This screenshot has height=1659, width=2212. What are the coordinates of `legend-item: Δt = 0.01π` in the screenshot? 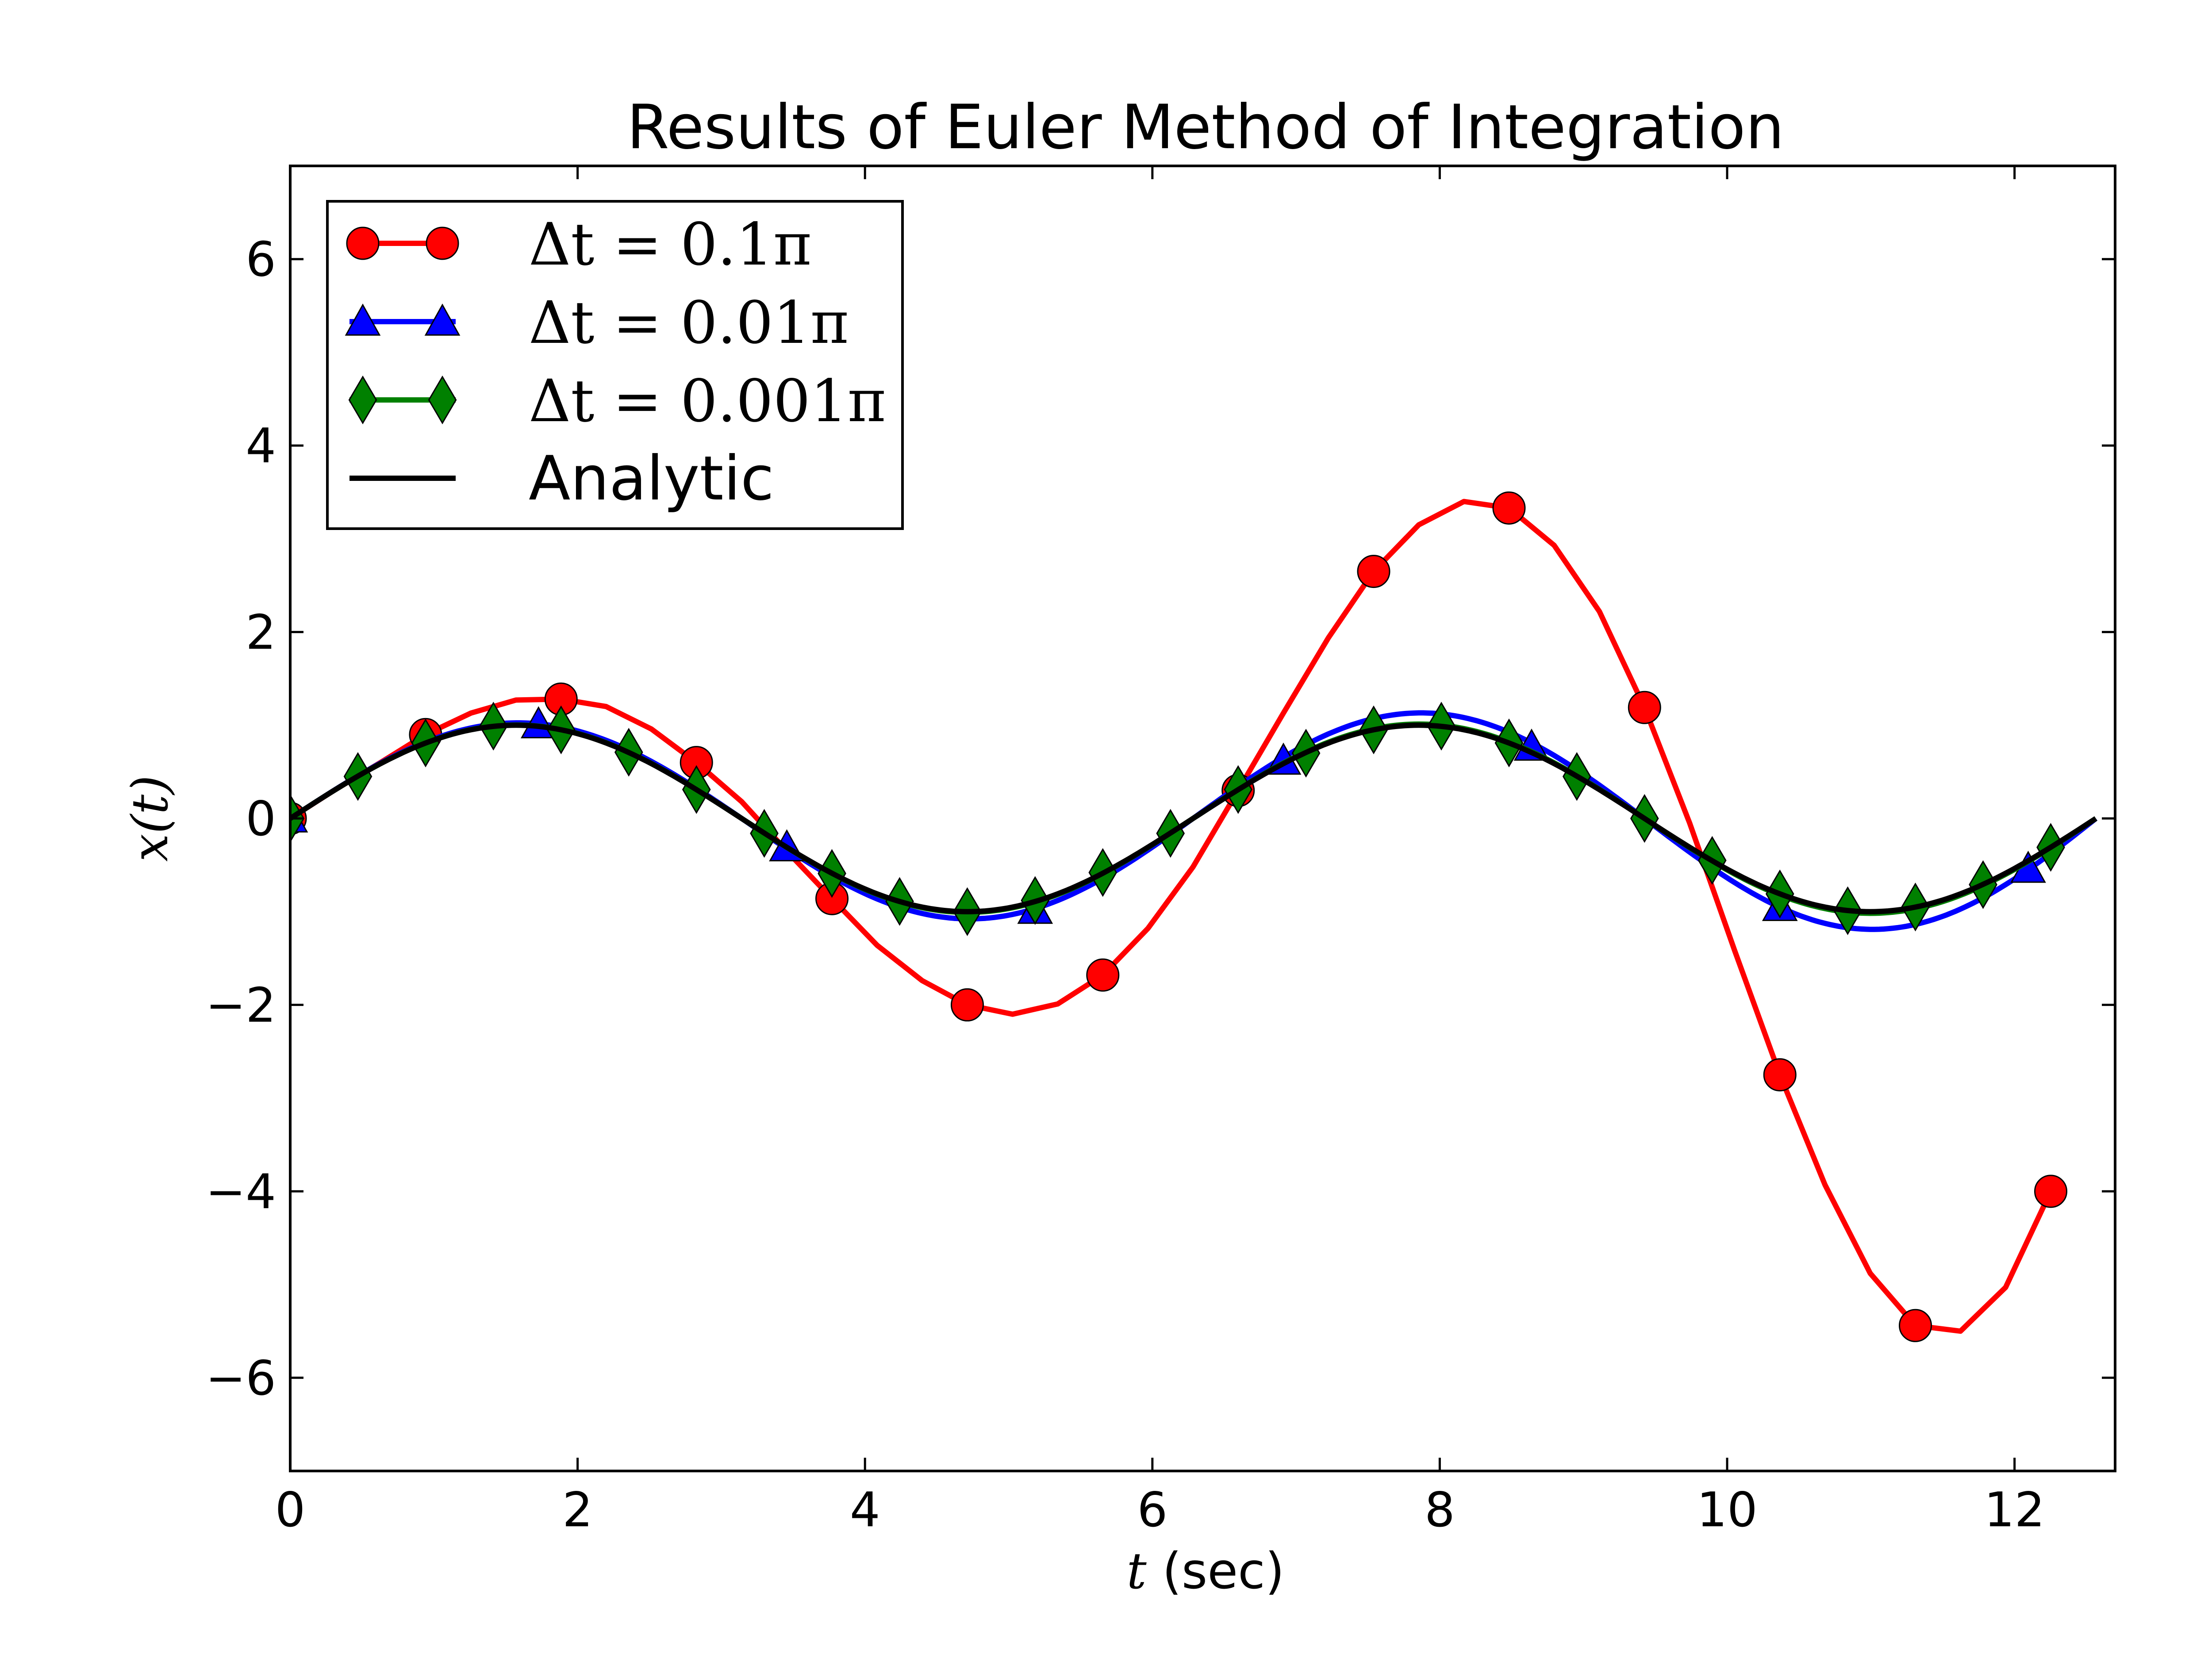 It's located at (597, 323).